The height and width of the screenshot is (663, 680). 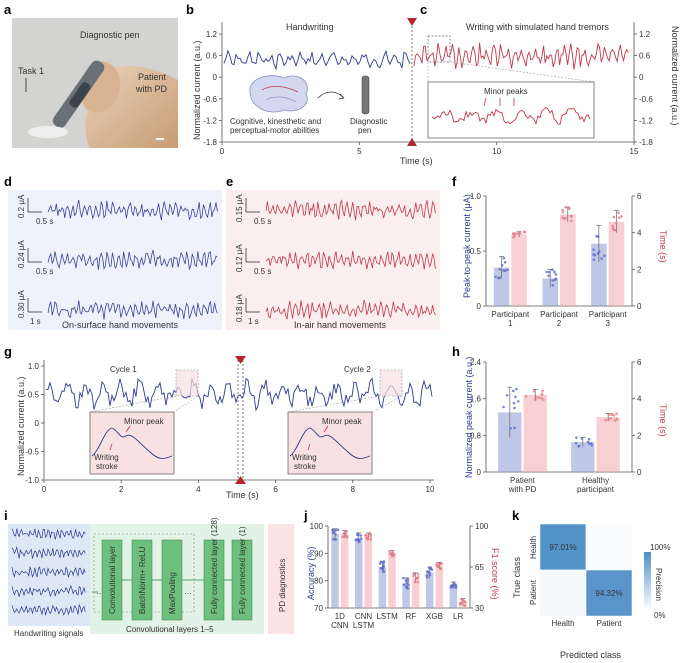 What do you see at coordinates (305, 466) in the screenshot?
I see `inset-2-stroke: stroke` at bounding box center [305, 466].